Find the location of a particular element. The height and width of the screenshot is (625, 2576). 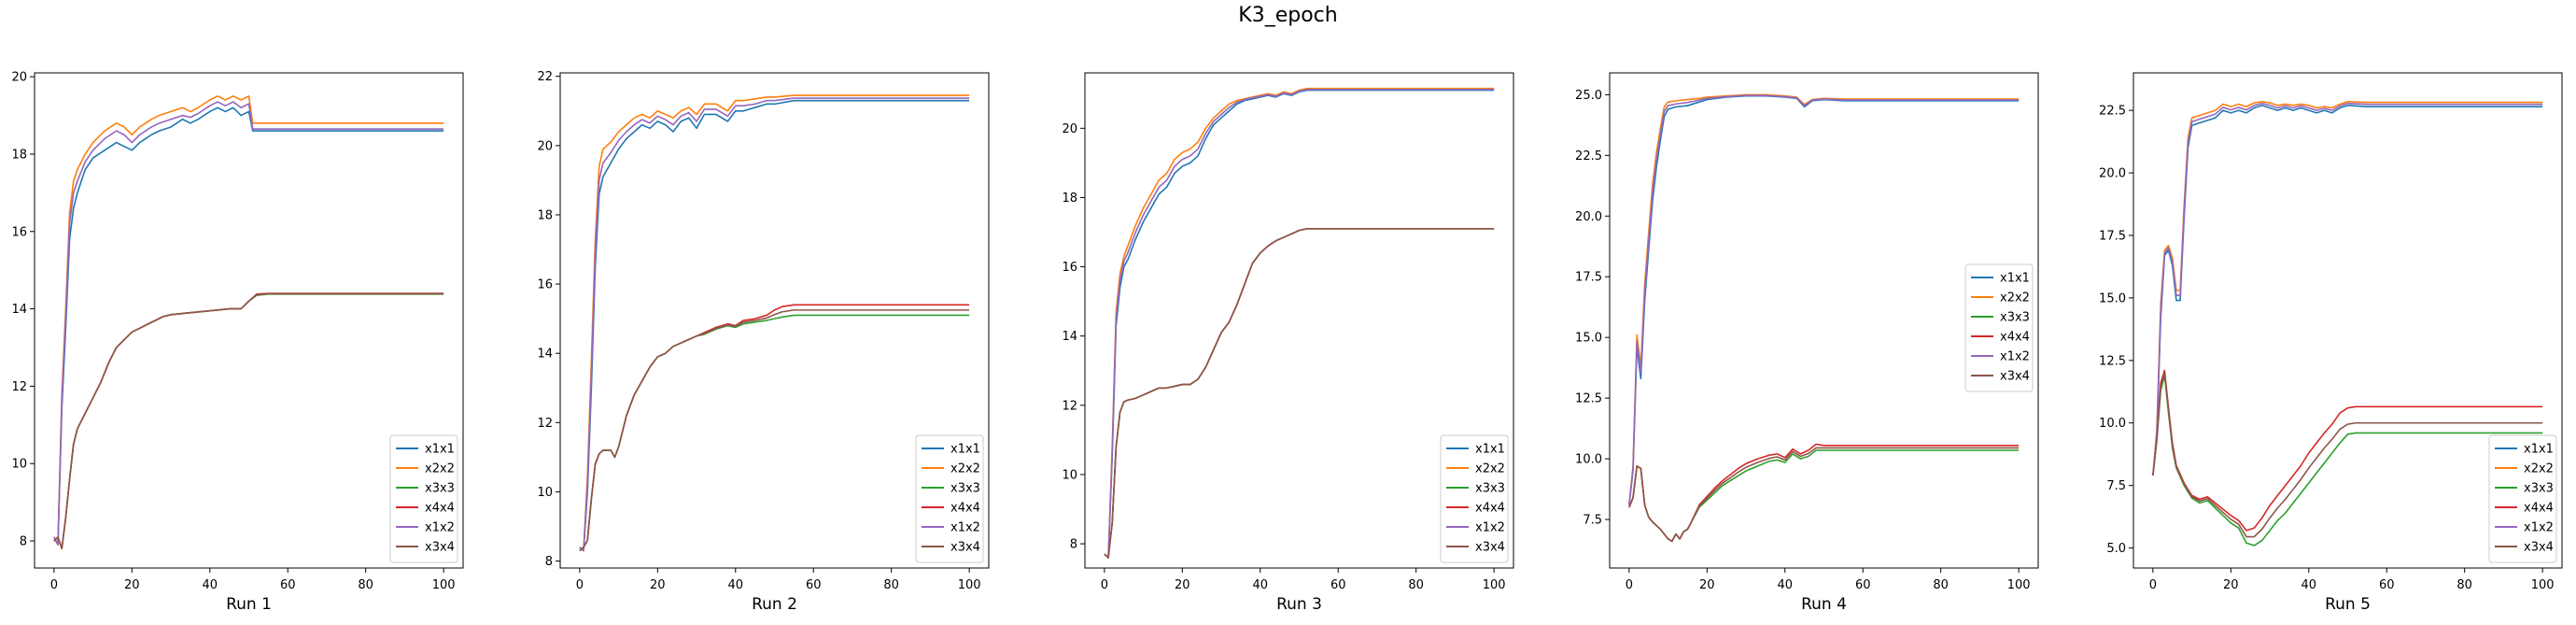

x-axis-label: Run 2 is located at coordinates (774, 605).